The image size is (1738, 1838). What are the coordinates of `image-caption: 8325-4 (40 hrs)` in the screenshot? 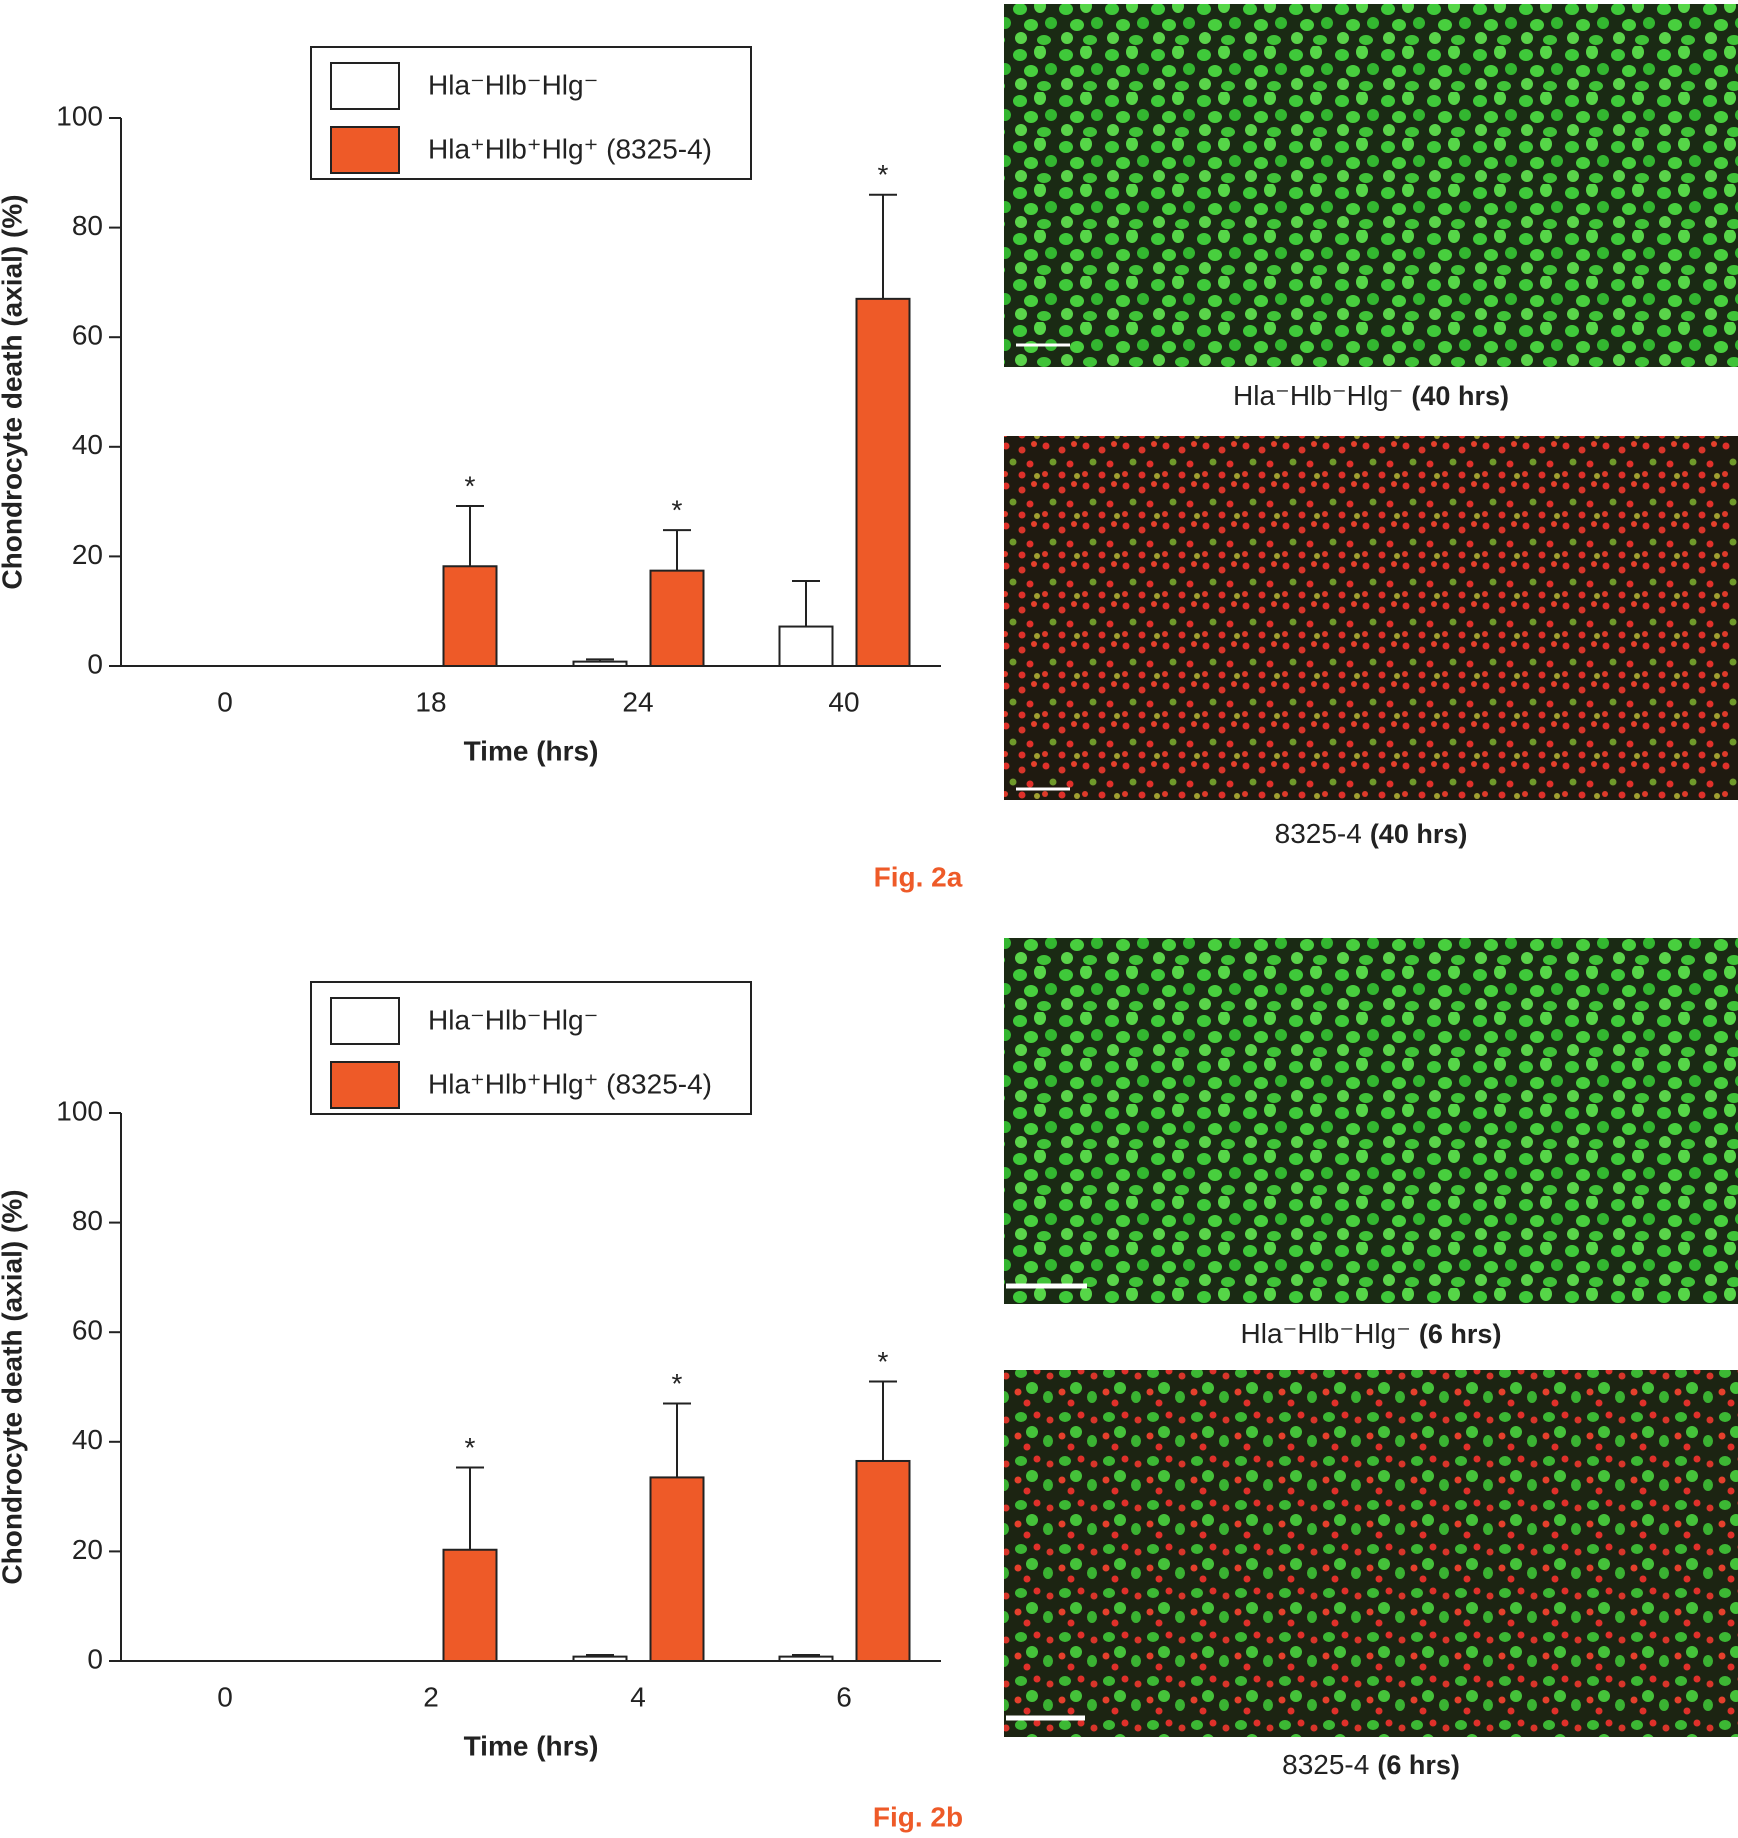 It's located at (1371, 833).